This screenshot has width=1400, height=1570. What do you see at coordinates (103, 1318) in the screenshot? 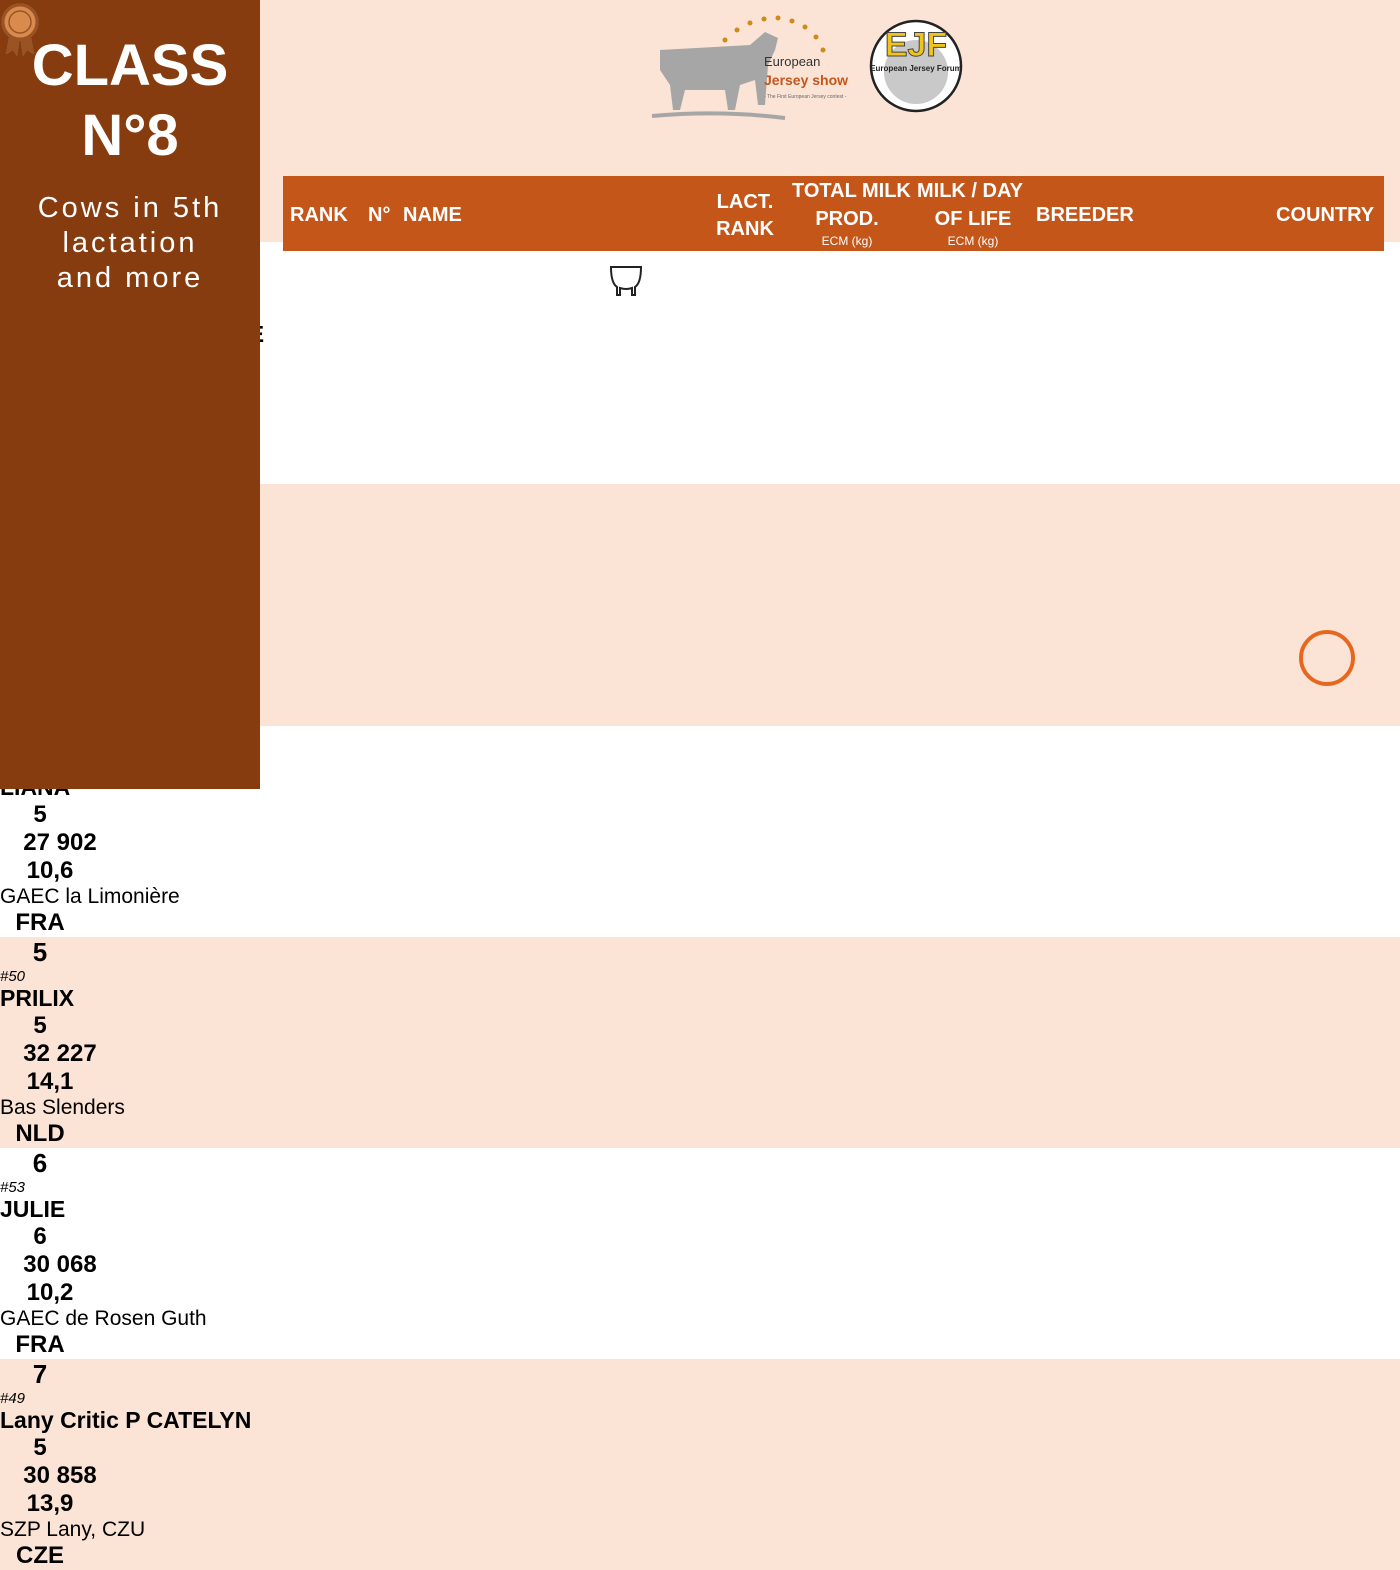
I see `breeder: GAEC de Rosen Guth` at bounding box center [103, 1318].